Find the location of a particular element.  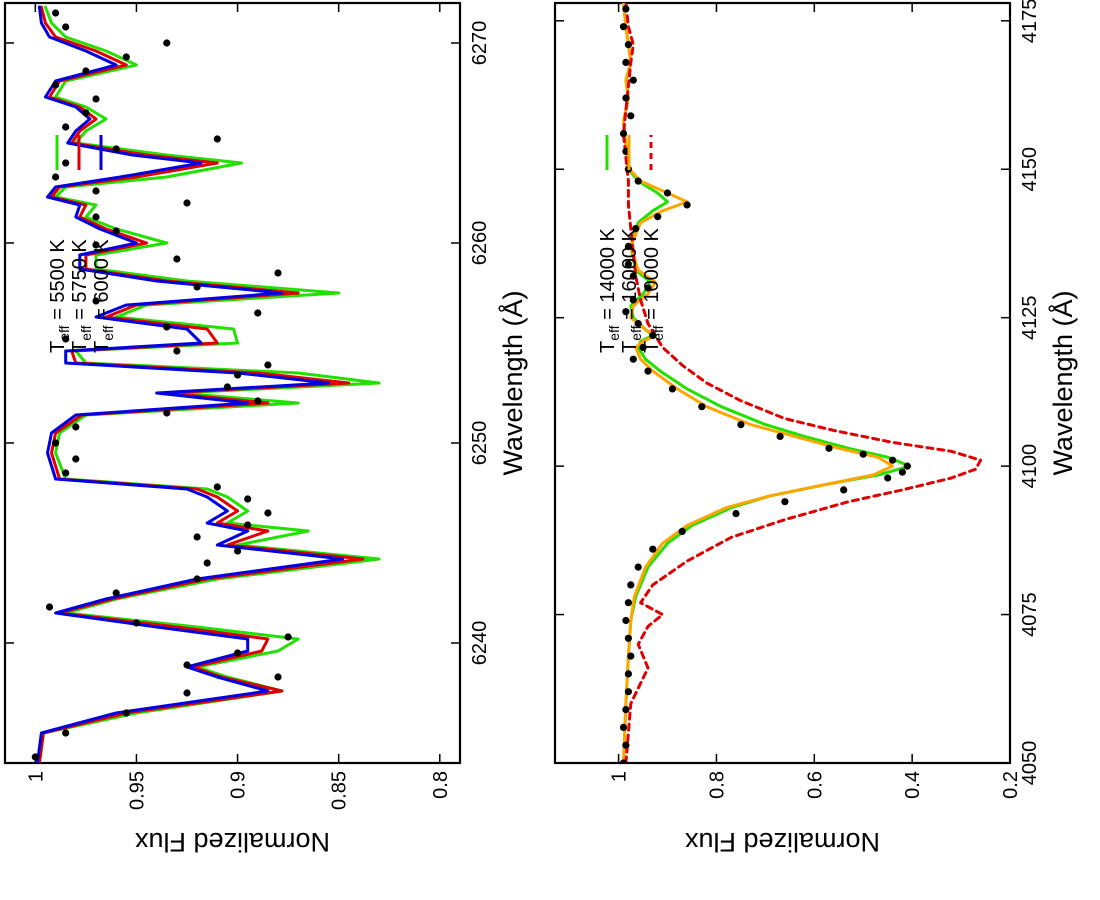

top-x-tick-label: 6240 is located at coordinates (480, 643).